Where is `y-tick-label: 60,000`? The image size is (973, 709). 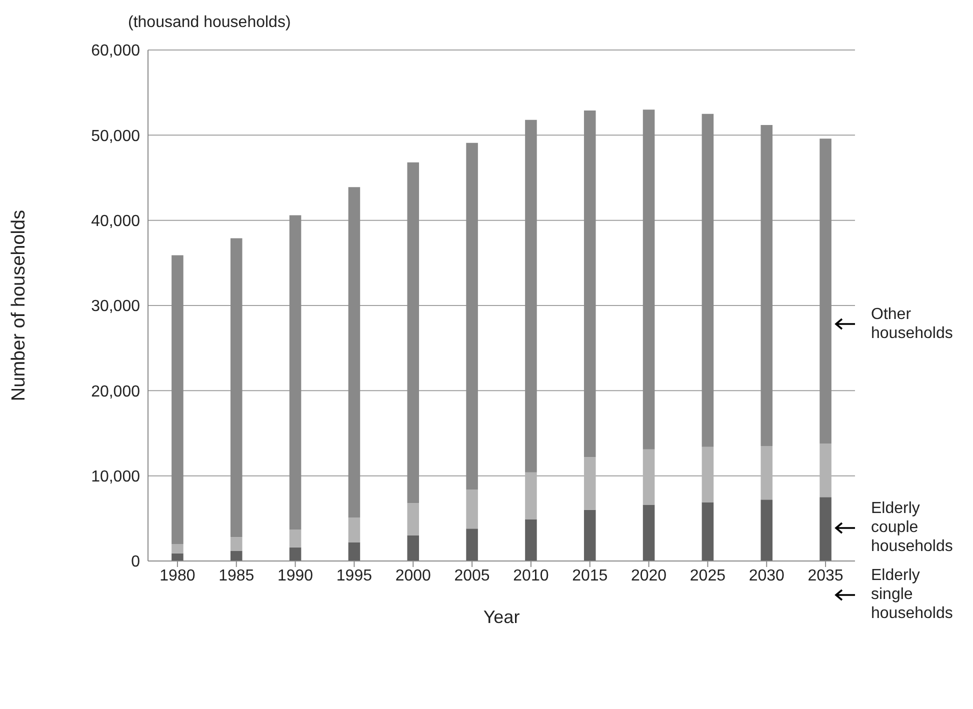 y-tick-label: 60,000 is located at coordinates (115, 51).